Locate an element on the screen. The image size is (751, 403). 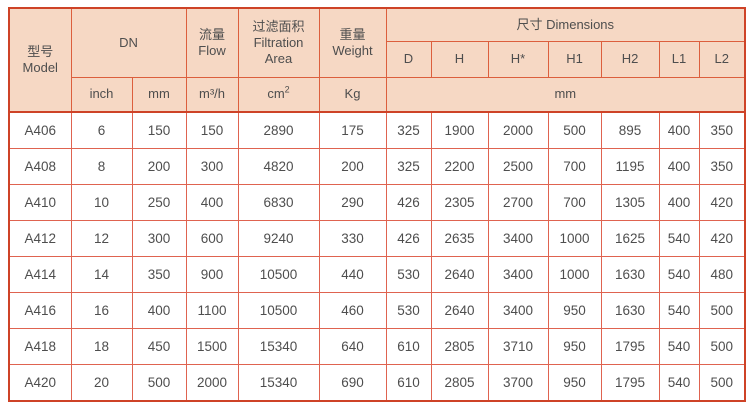
weight-label-zh: 重量 is located at coordinates (352, 34).